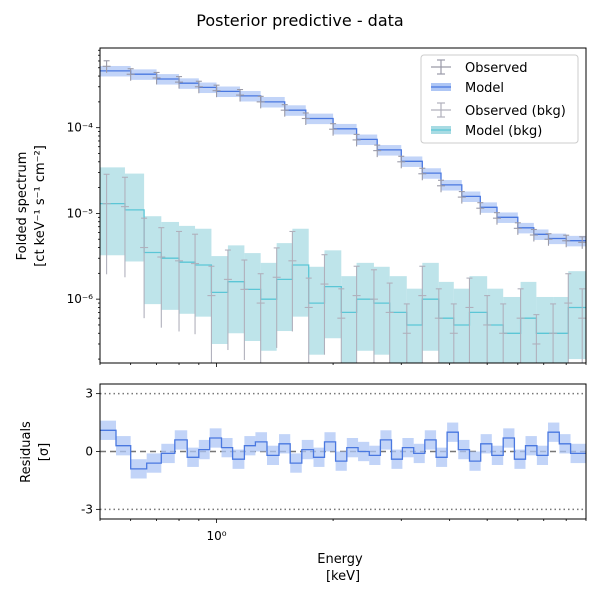 The width and height of the screenshot is (600, 604). I want to click on legend-entry-observed: Observed, so click(479, 67).